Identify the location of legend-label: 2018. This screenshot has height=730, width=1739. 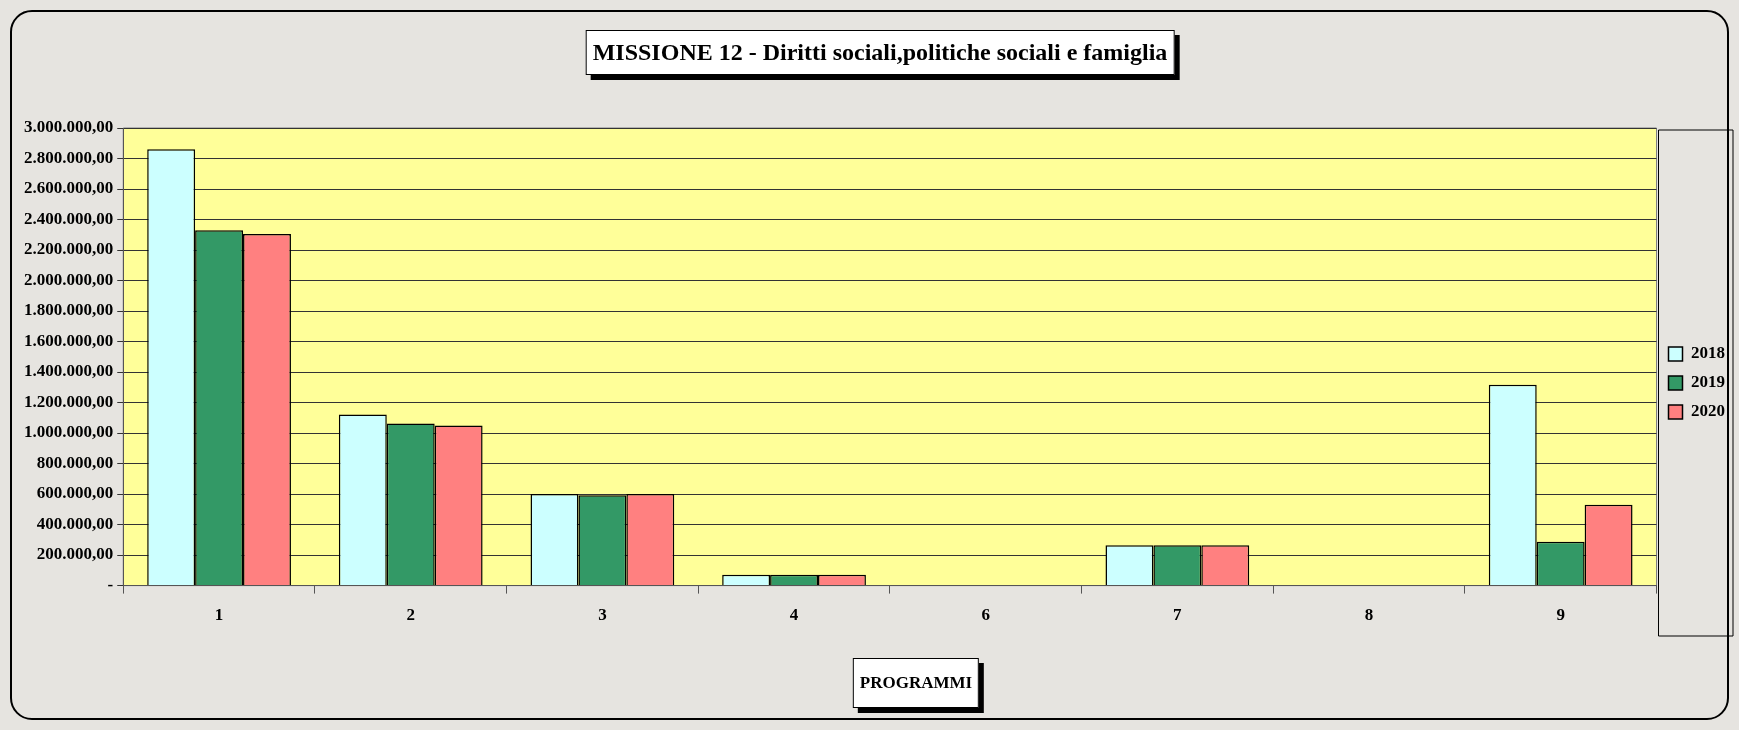
(1708, 353).